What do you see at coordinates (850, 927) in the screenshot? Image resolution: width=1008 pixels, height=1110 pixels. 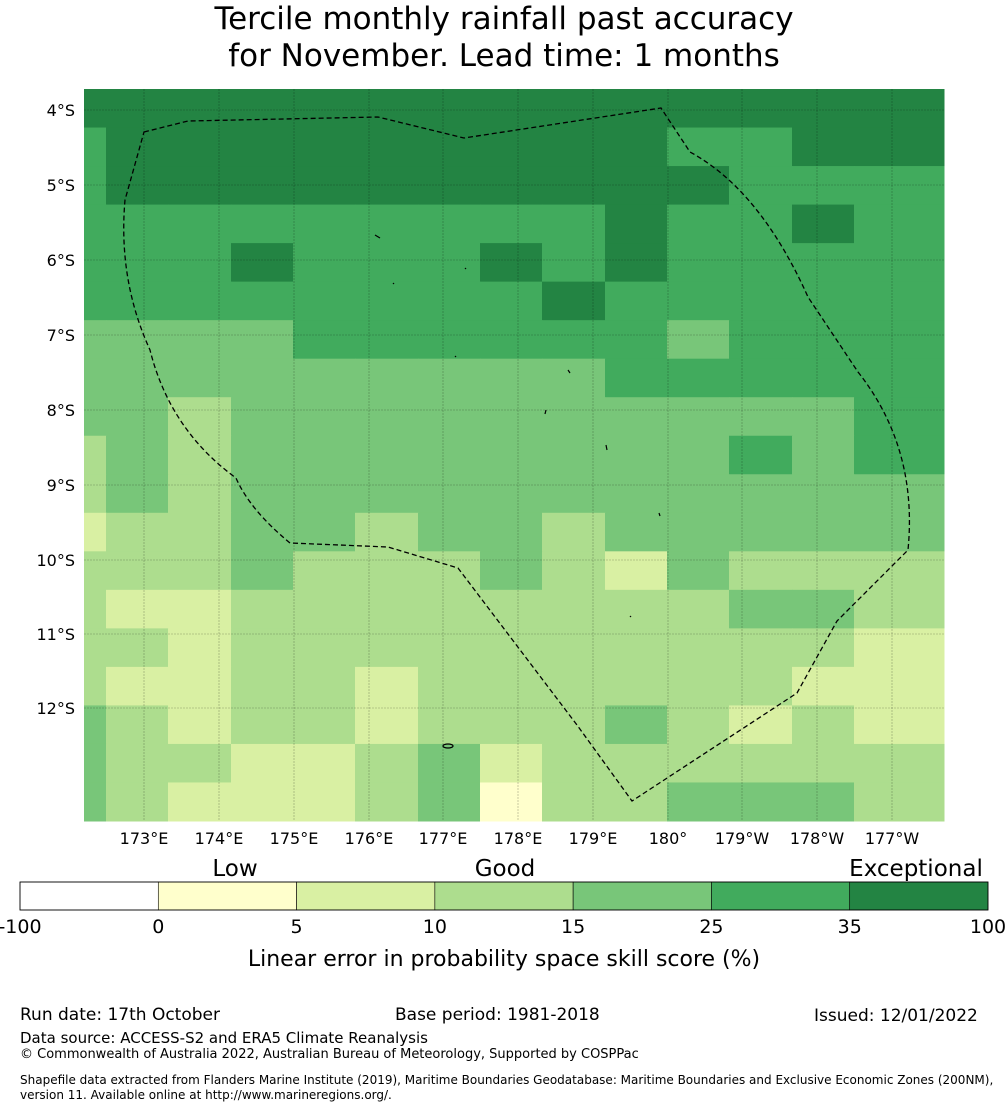 I see `colorbar-tick: 35` at bounding box center [850, 927].